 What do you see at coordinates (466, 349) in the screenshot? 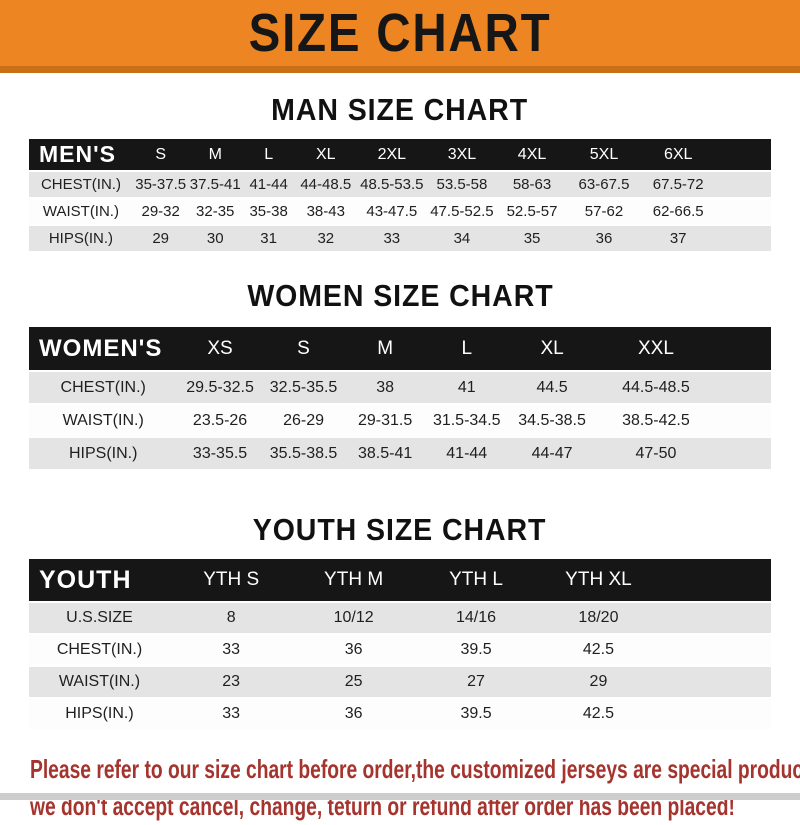
I see `size-col-header: L` at bounding box center [466, 349].